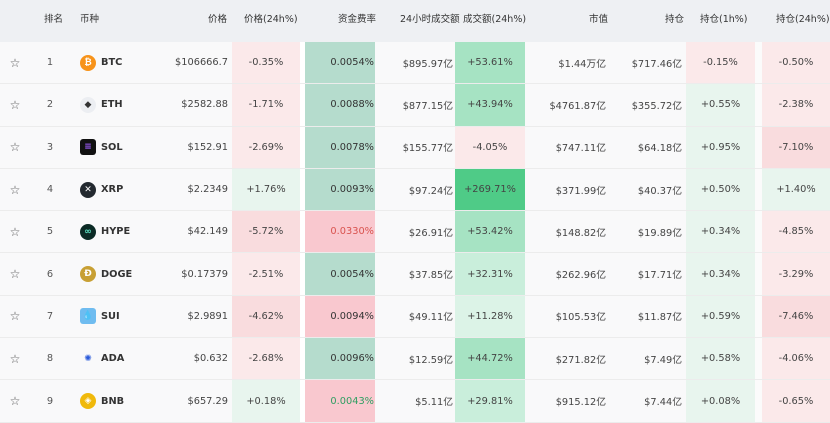 The image size is (830, 423). What do you see at coordinates (88, 147) in the screenshot?
I see `solana-icon: ≡` at bounding box center [88, 147].